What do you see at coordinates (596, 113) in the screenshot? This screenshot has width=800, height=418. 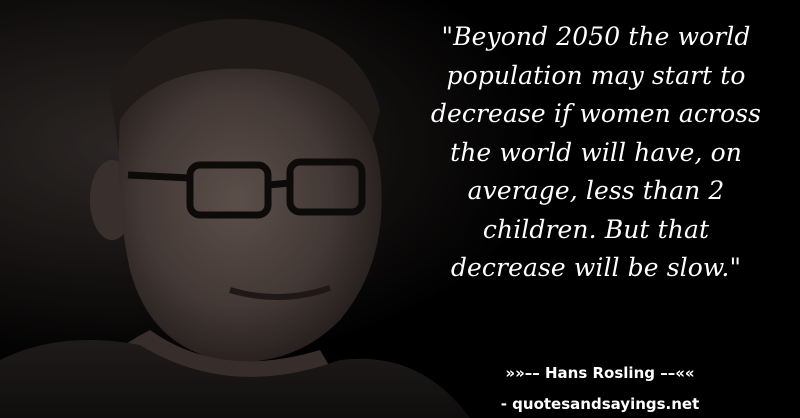 I see `quote-line: decrease if women across` at bounding box center [596, 113].